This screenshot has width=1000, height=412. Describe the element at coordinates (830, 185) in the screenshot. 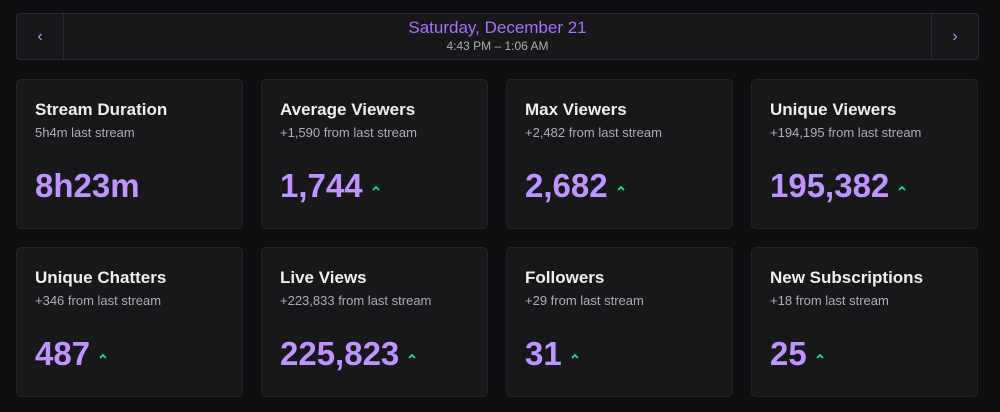

I see `stat-value: 195,382` at that location.